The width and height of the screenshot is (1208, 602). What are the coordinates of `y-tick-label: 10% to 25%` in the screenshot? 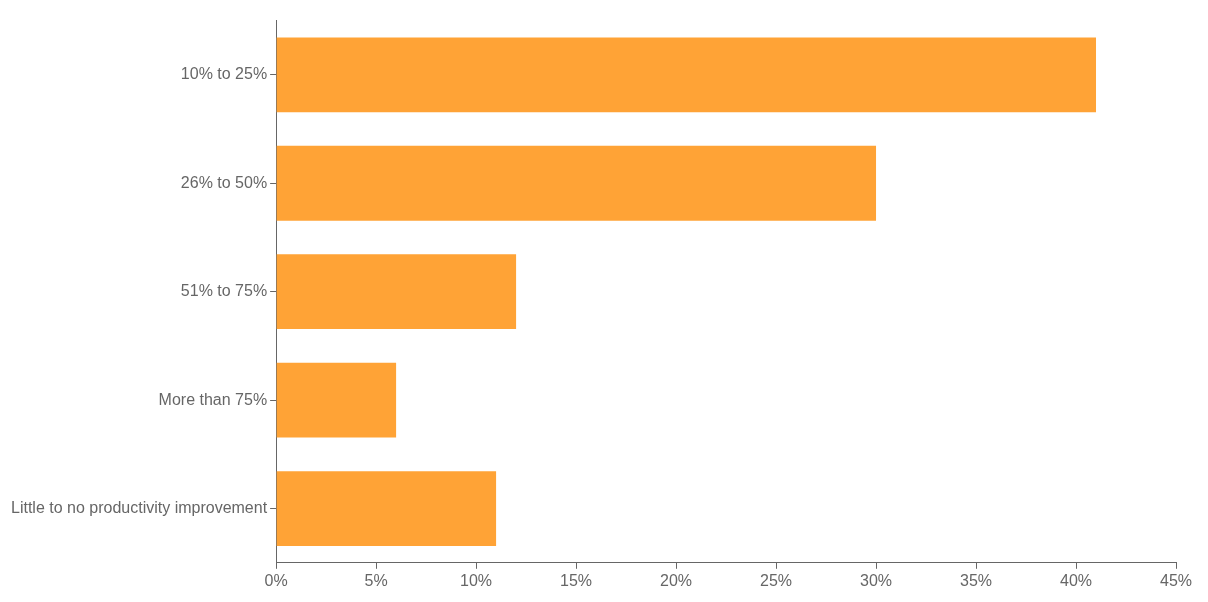 It's located at (224, 74).